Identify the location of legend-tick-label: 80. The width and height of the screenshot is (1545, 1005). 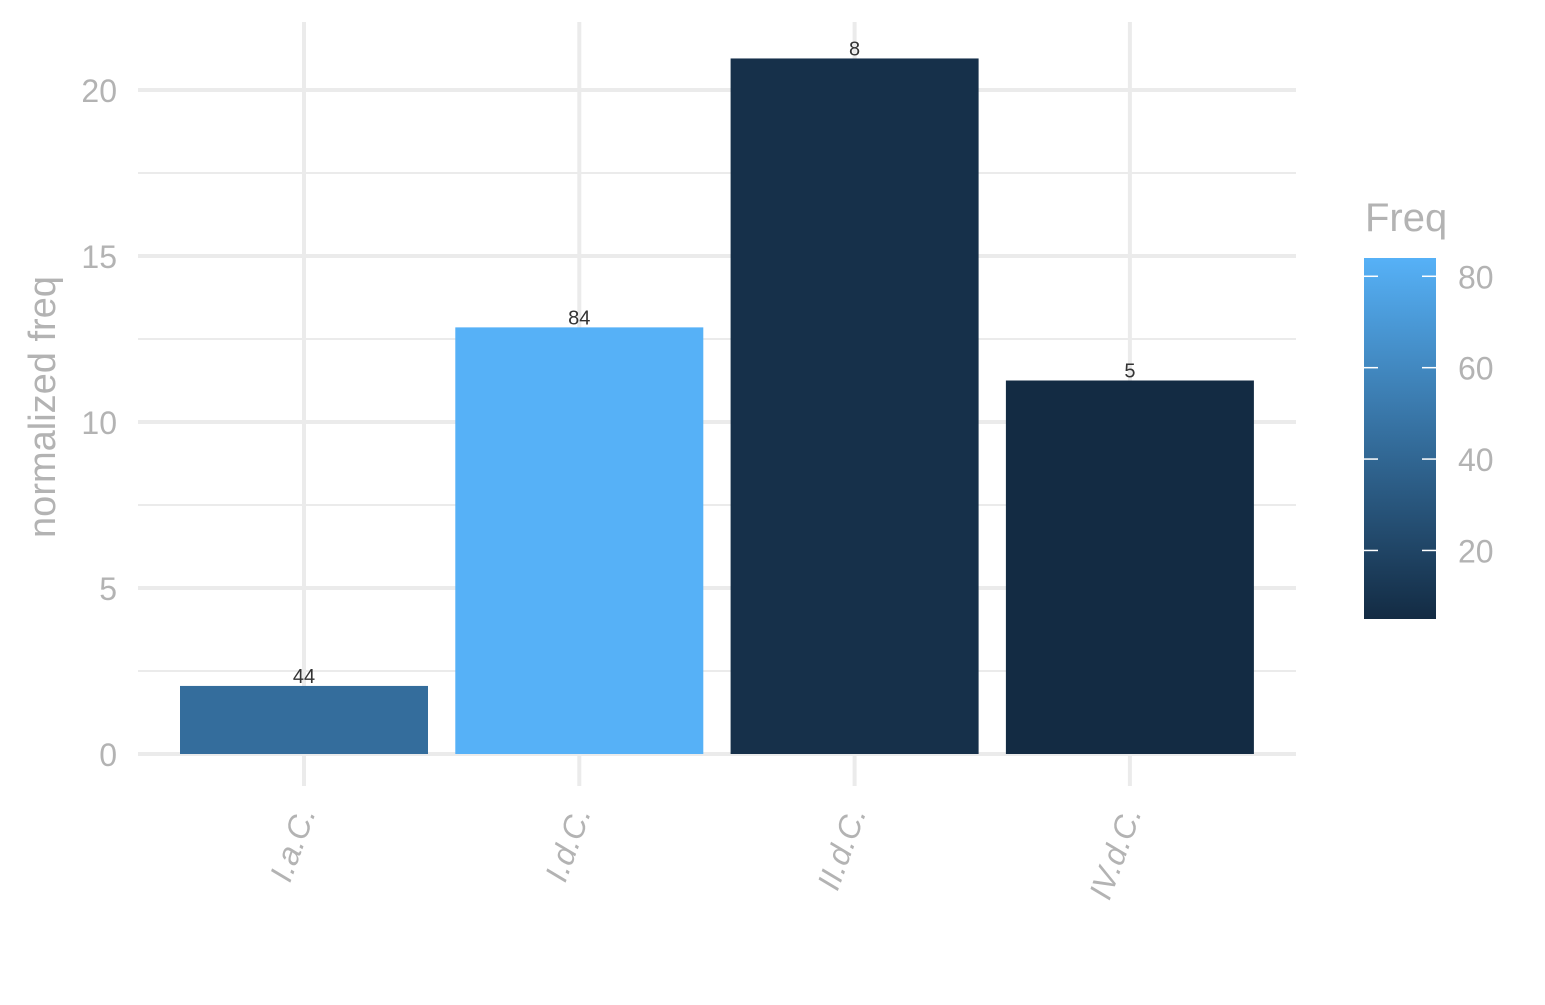
(1476, 277).